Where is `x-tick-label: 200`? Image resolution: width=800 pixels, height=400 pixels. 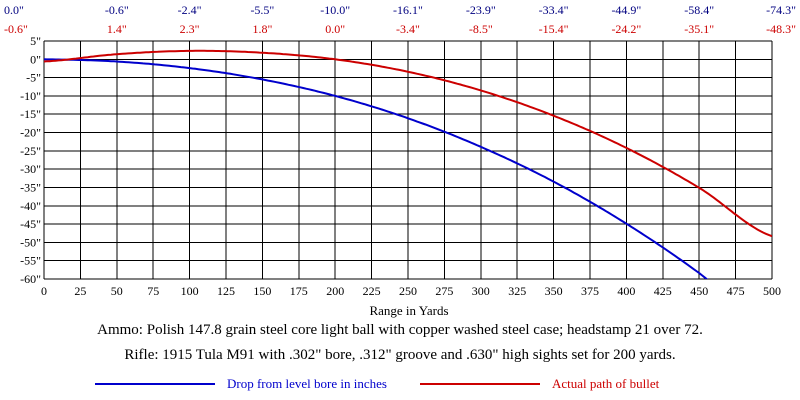
x-tick-label: 200 is located at coordinates (335, 291).